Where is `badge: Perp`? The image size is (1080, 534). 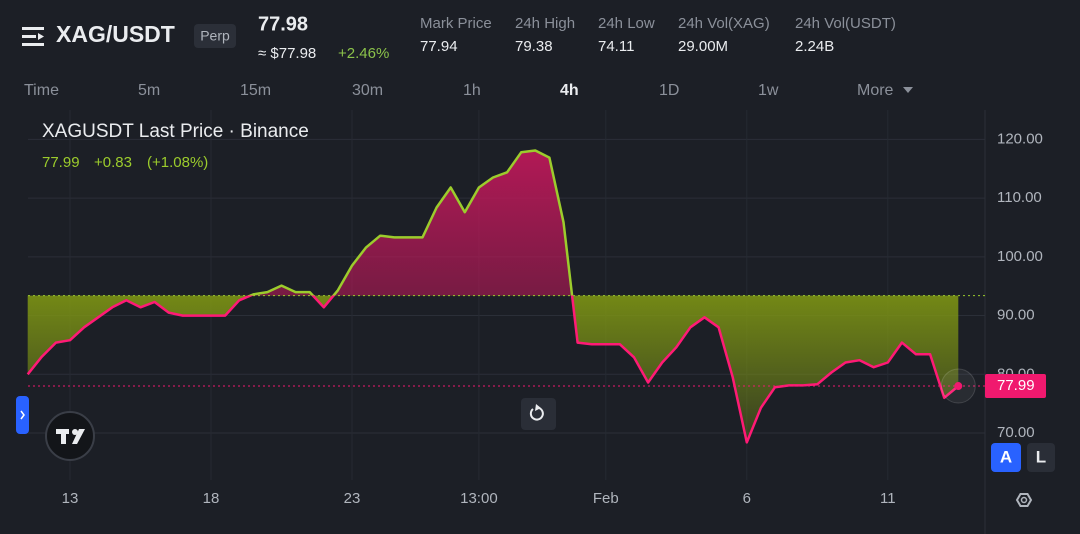
badge: Perp is located at coordinates (215, 36).